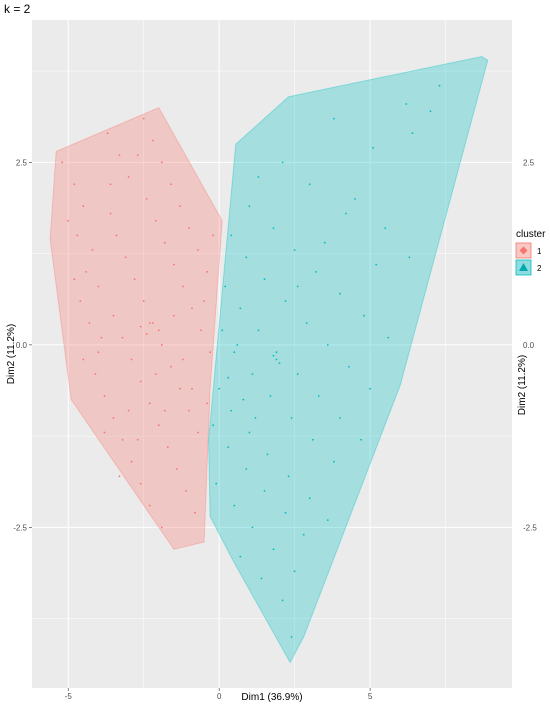 This screenshot has height=708, width=550. I want to click on chart-title: k = 2, so click(17, 9).